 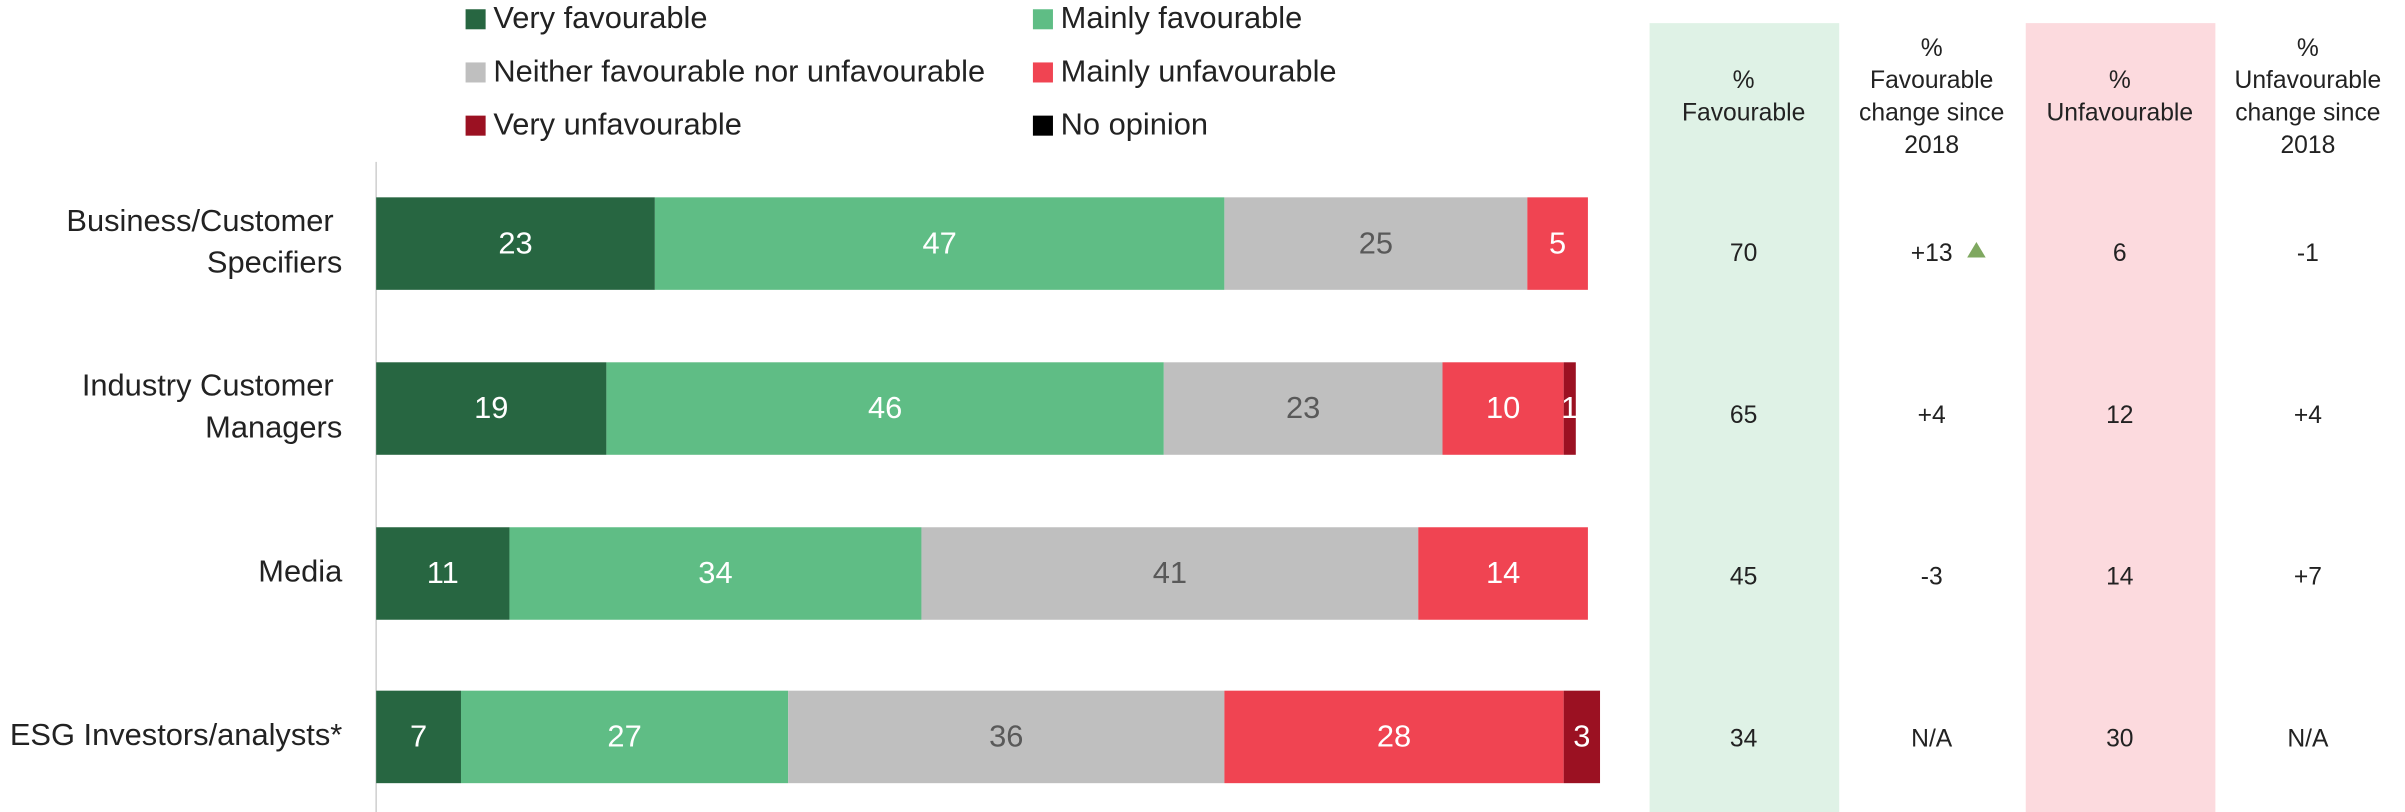 I want to click on bar-value-label: 28, so click(x=1394, y=736).